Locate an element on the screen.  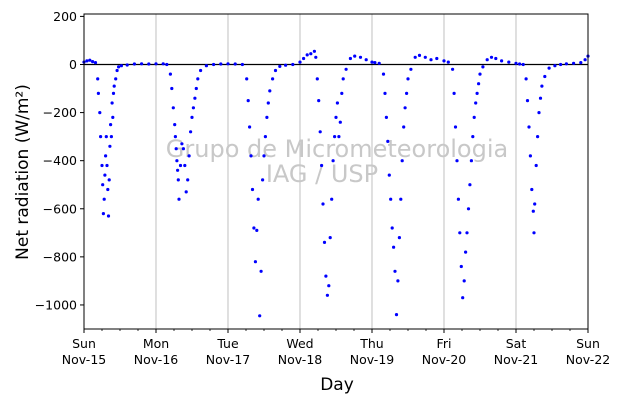
x-tick-weekday: Fri is located at coordinates (444, 343).